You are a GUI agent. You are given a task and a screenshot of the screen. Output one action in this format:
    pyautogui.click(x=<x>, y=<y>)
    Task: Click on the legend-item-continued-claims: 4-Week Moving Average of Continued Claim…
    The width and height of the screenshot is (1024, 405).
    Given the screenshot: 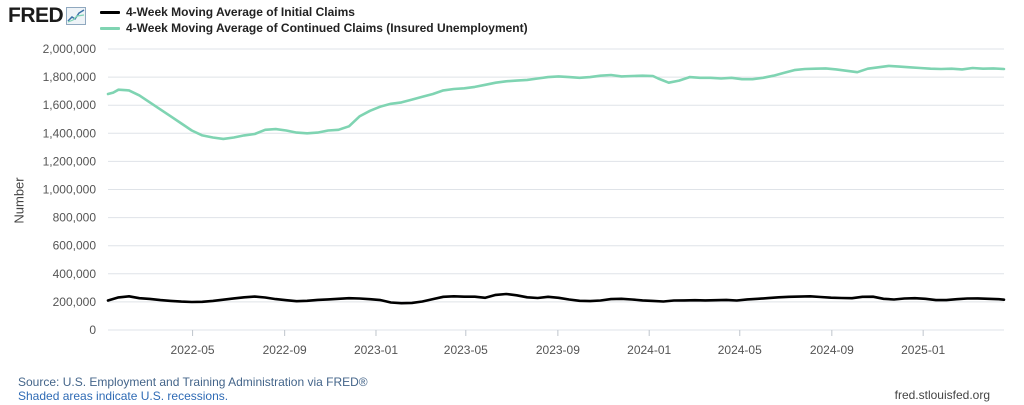 What is the action you would take?
    pyautogui.click(x=314, y=28)
    